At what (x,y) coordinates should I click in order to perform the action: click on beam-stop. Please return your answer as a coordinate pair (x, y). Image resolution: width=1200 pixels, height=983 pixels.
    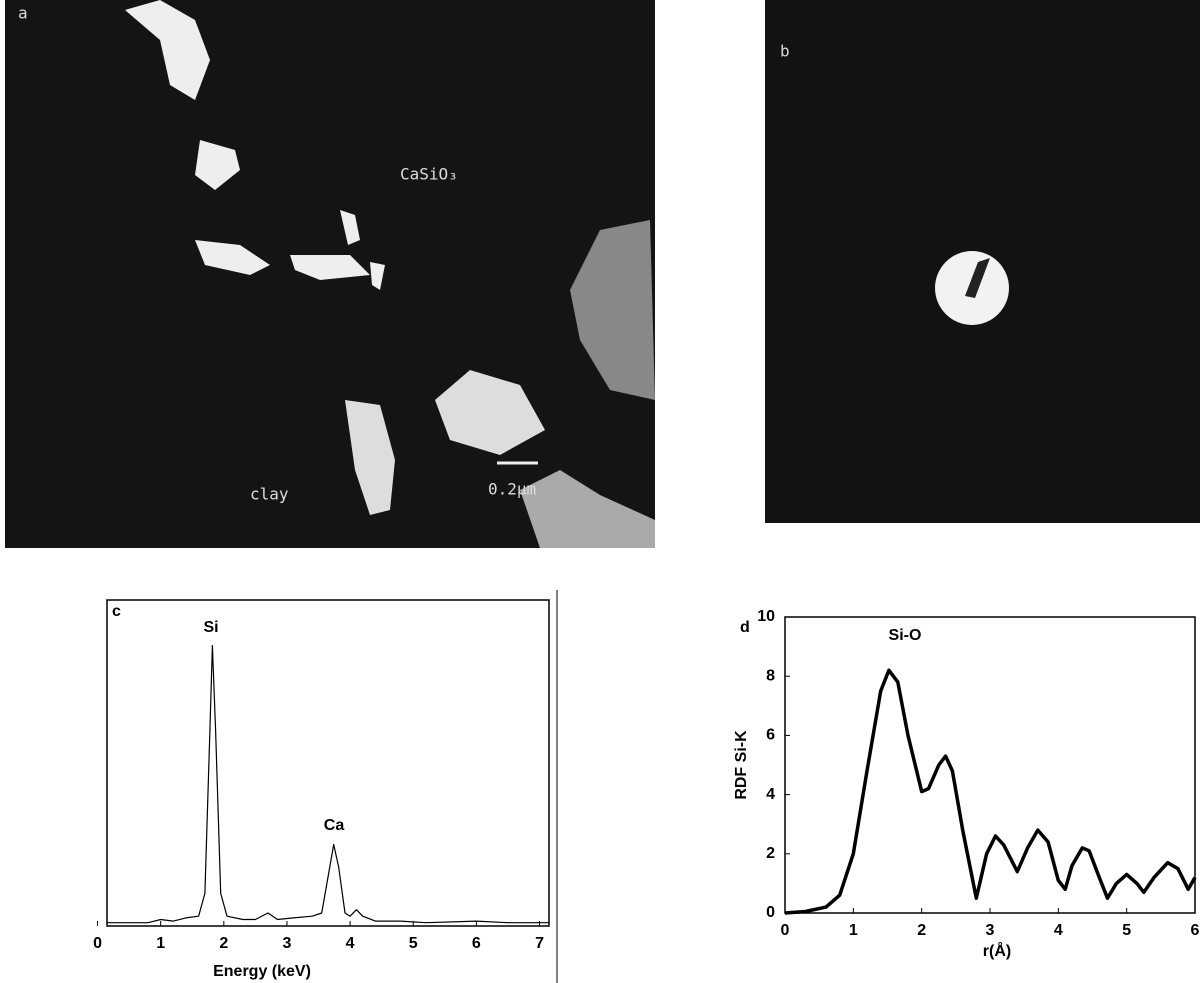
    Looking at the image, I should click on (977, 278).